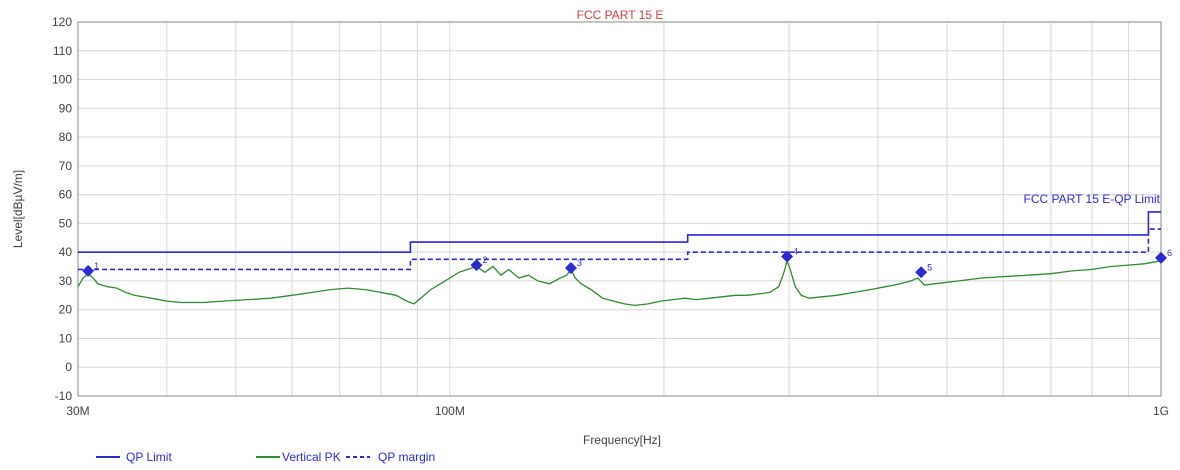  Describe the element at coordinates (77, 411) in the screenshot. I see `x-tick-label: 30M` at that location.